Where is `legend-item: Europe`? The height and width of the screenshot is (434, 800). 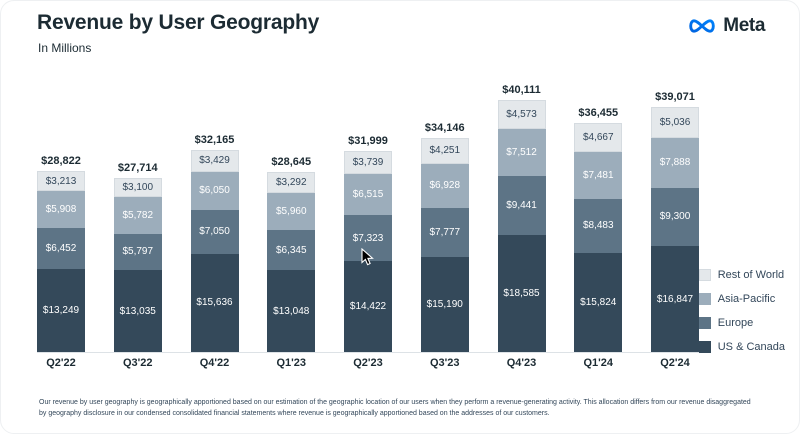
legend-item: Europe is located at coordinates (741, 323).